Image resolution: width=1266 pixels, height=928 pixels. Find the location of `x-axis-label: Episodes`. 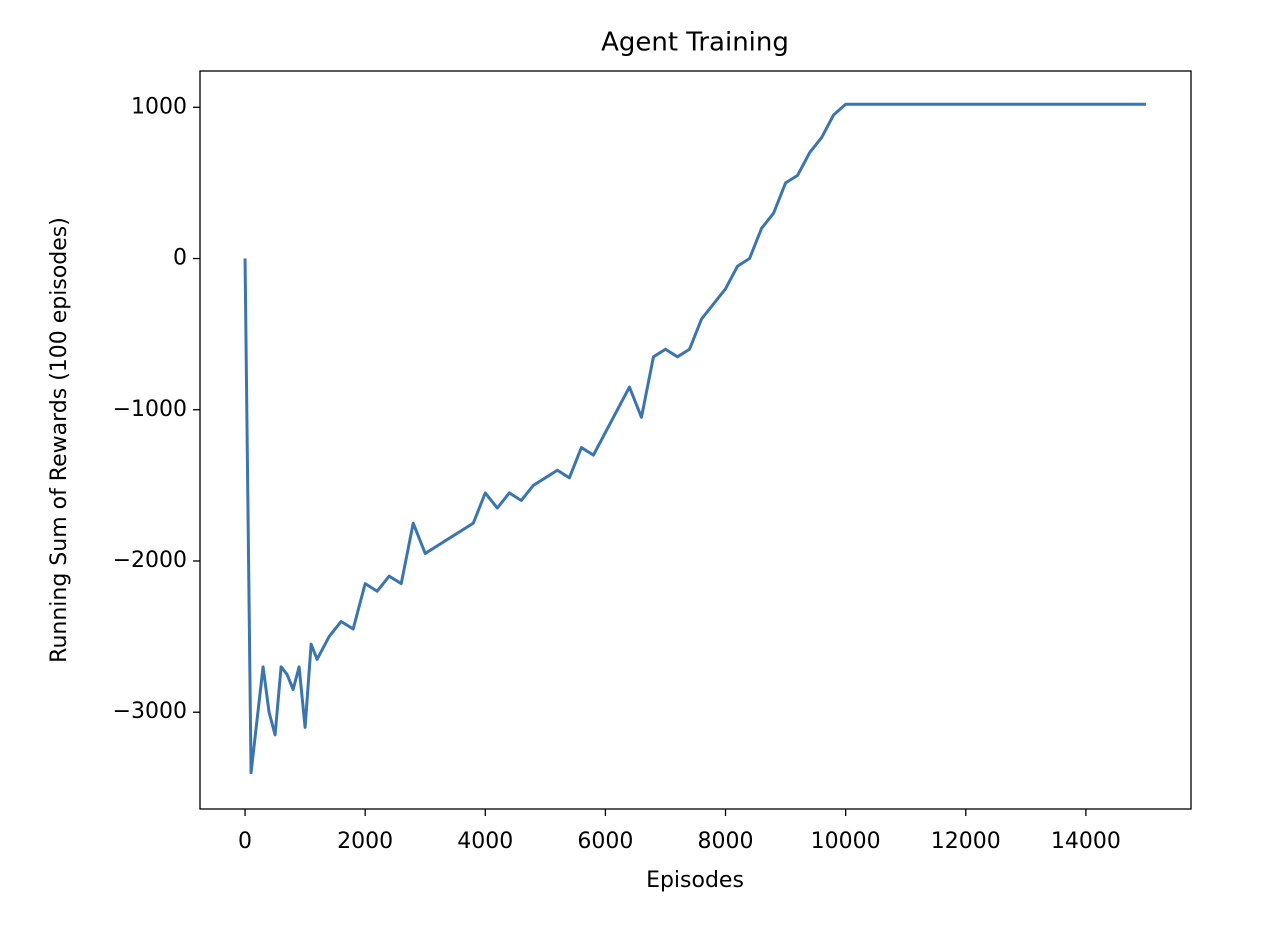

x-axis-label: Episodes is located at coordinates (695, 880).